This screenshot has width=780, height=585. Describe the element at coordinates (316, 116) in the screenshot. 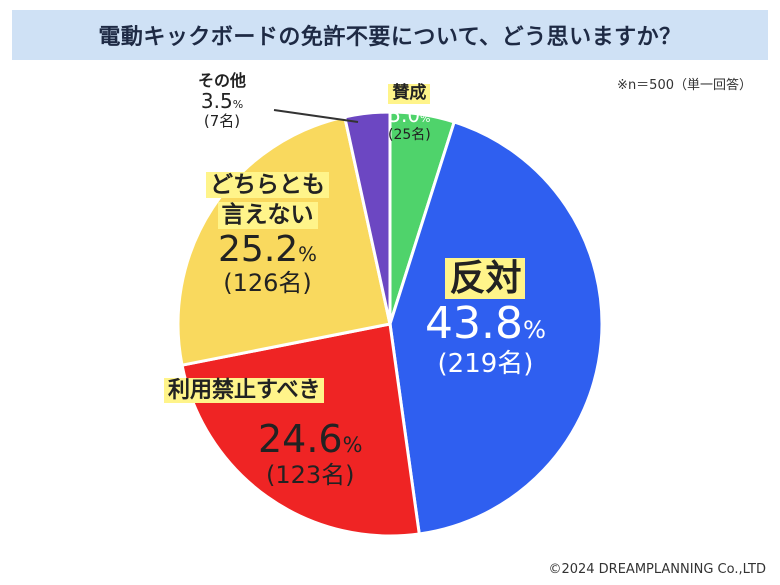

I see `other-leader-line` at that location.